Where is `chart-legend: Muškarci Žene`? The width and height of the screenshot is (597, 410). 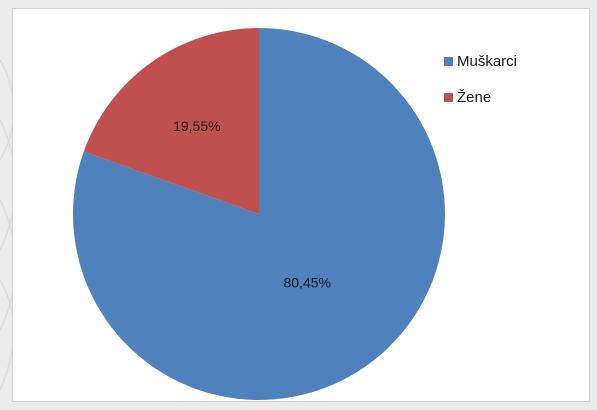 chart-legend: Muškarci Žene is located at coordinates (480, 86).